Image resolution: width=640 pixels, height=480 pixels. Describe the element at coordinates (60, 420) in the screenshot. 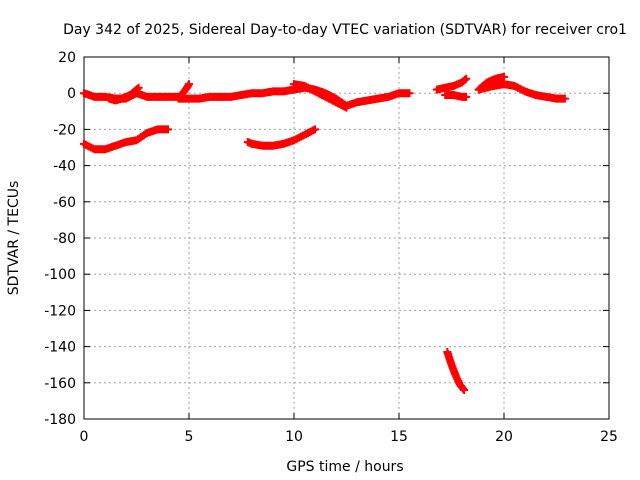

I see `y-tick-label: -180` at that location.